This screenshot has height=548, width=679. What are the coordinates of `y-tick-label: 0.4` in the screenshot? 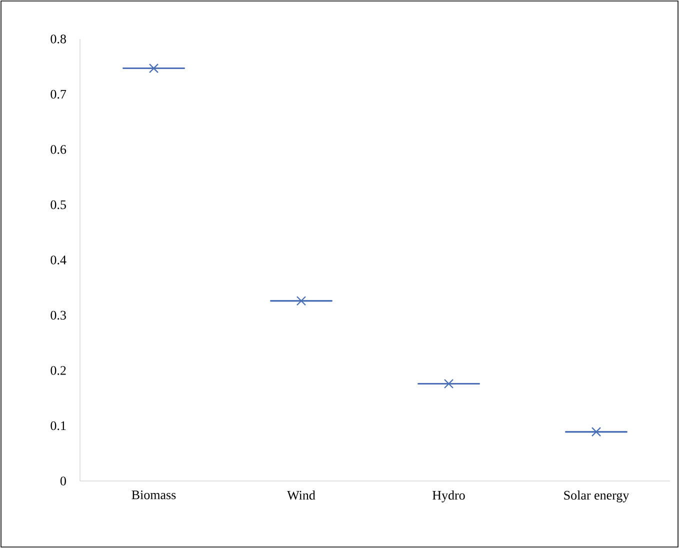 It's located at (58, 260).